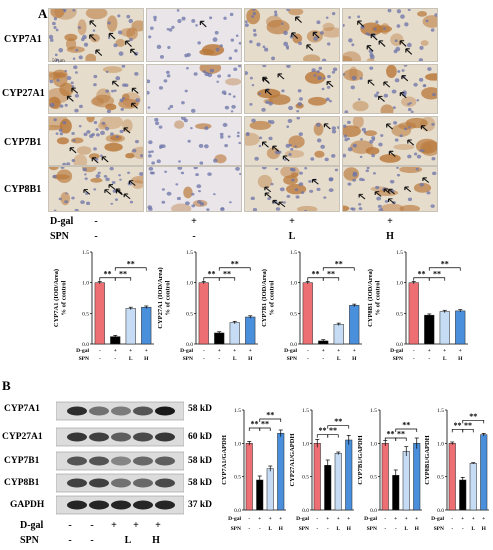  I want to click on y-tick-label: 1.0, so click(189, 284).